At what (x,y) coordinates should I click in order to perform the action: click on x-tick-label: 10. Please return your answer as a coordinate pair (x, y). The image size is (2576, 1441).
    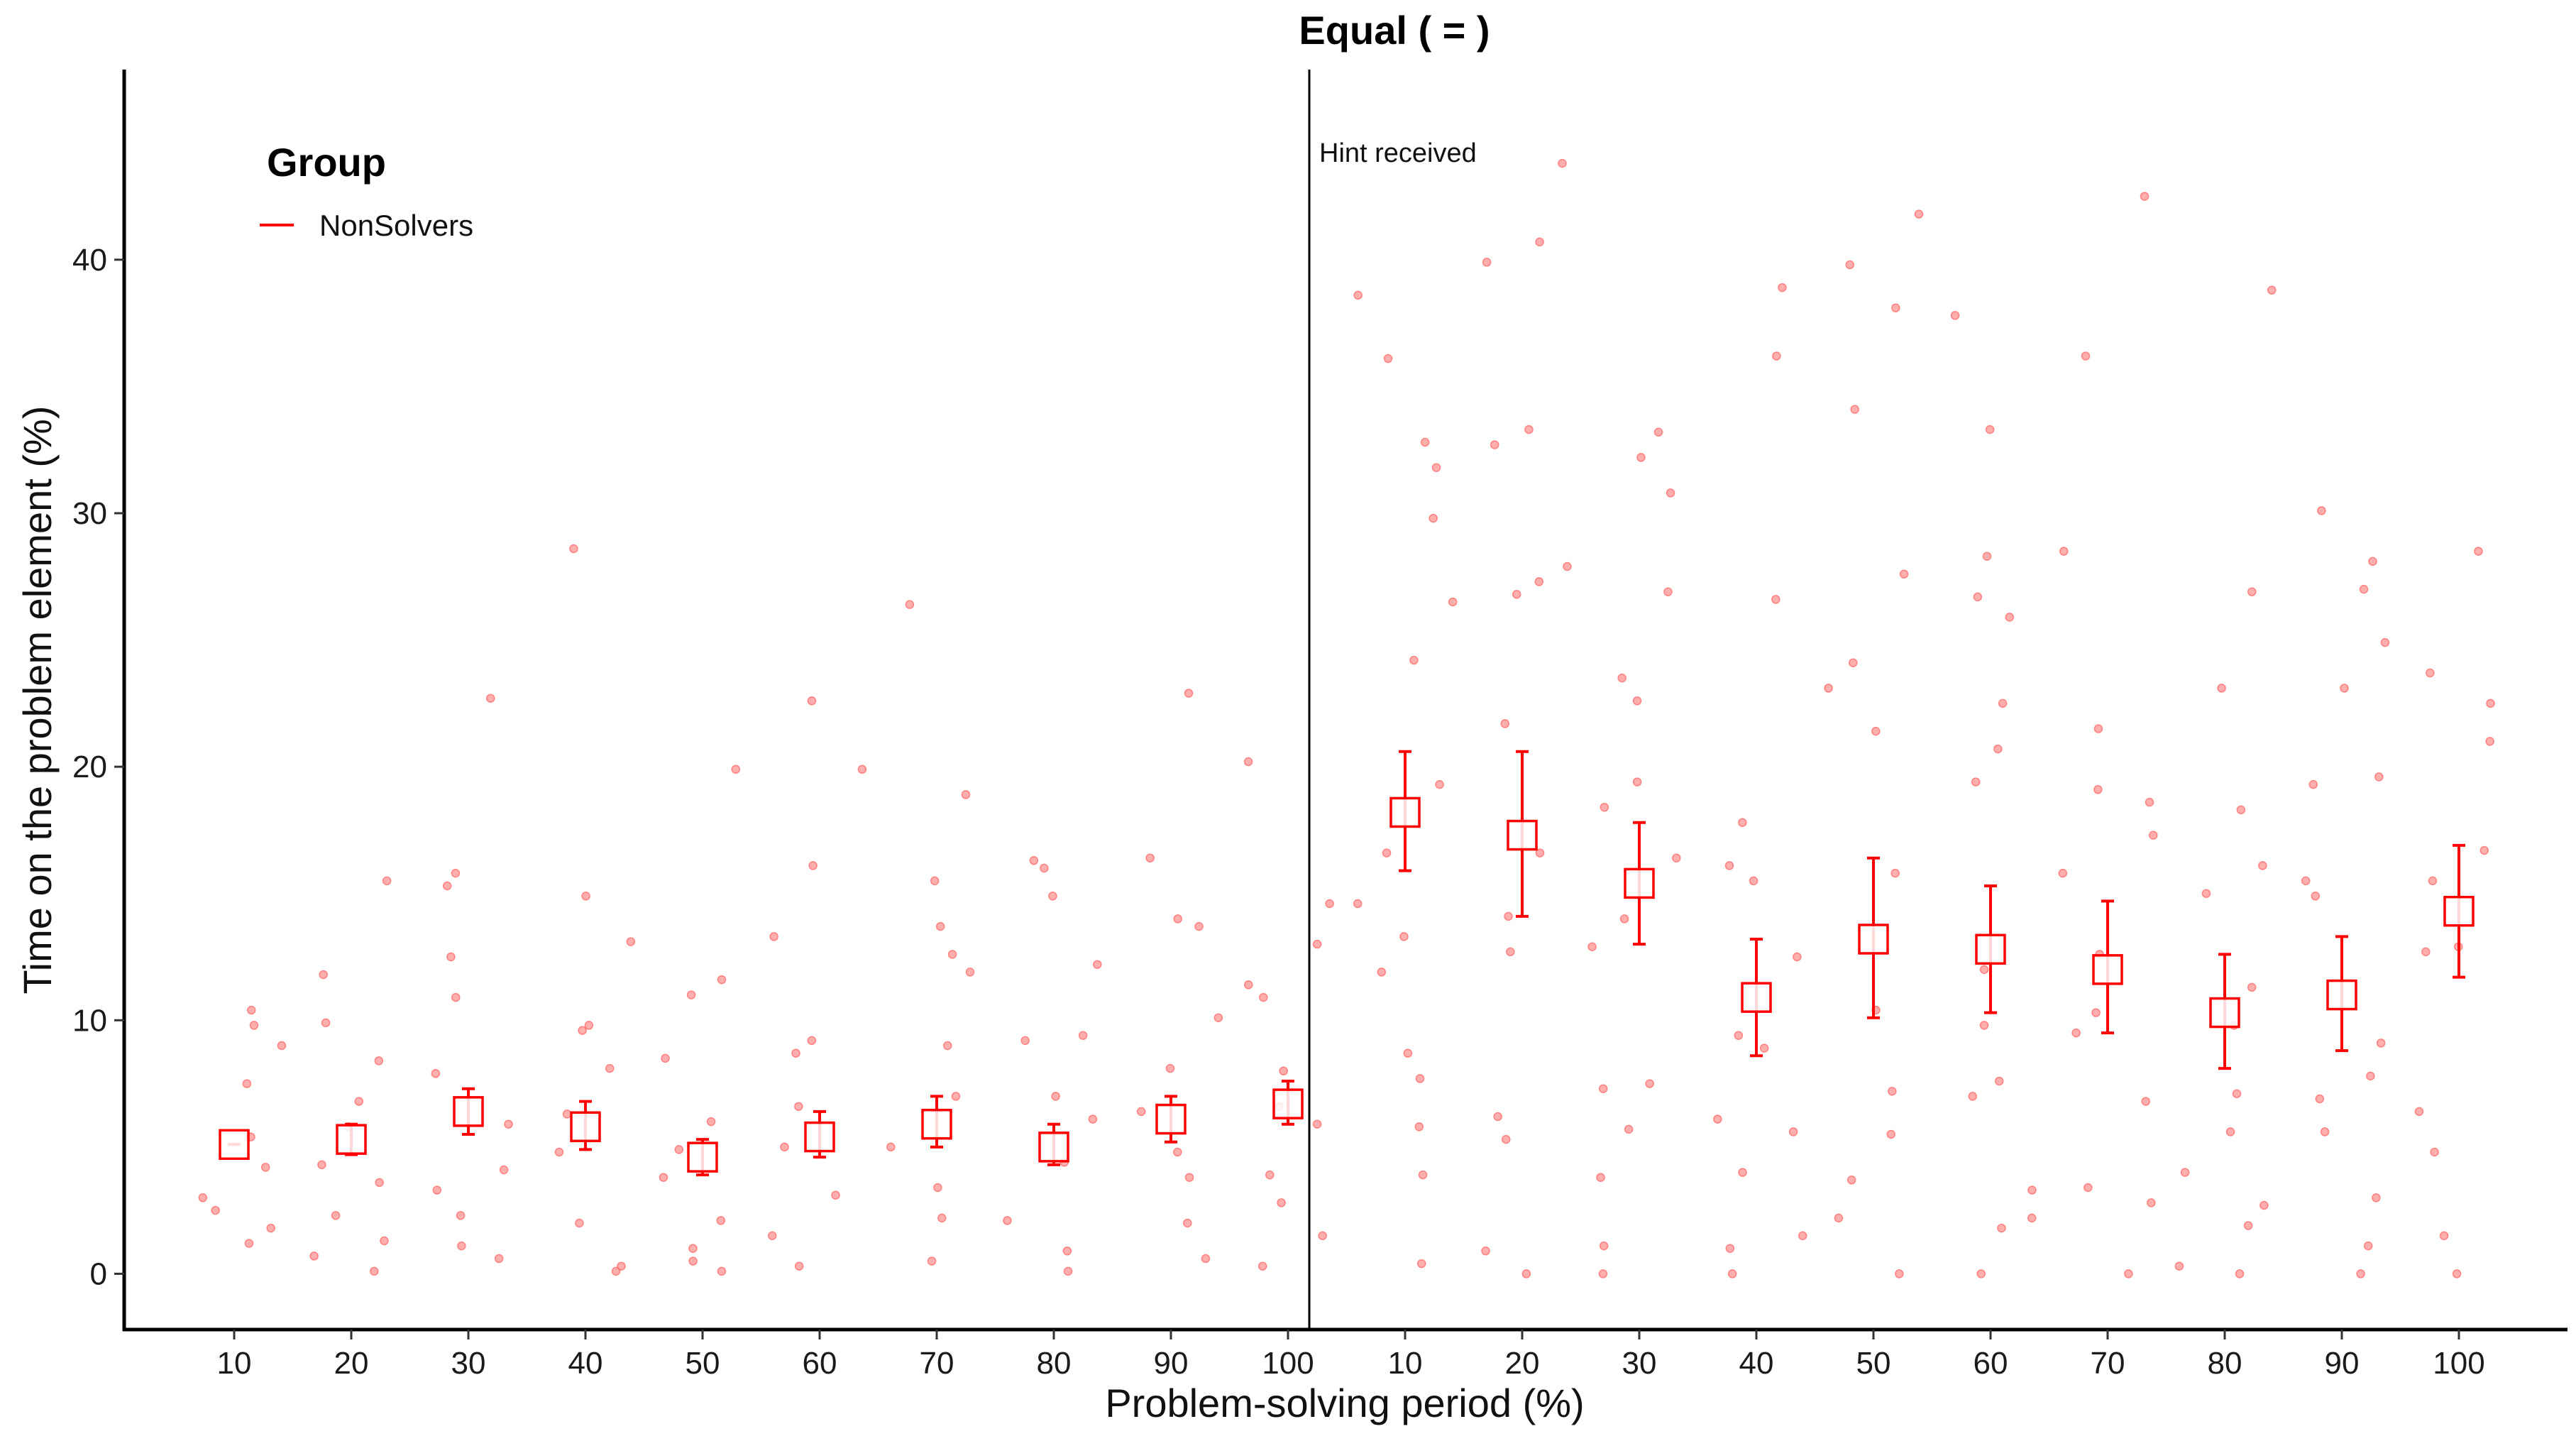
    Looking at the image, I should click on (1405, 1364).